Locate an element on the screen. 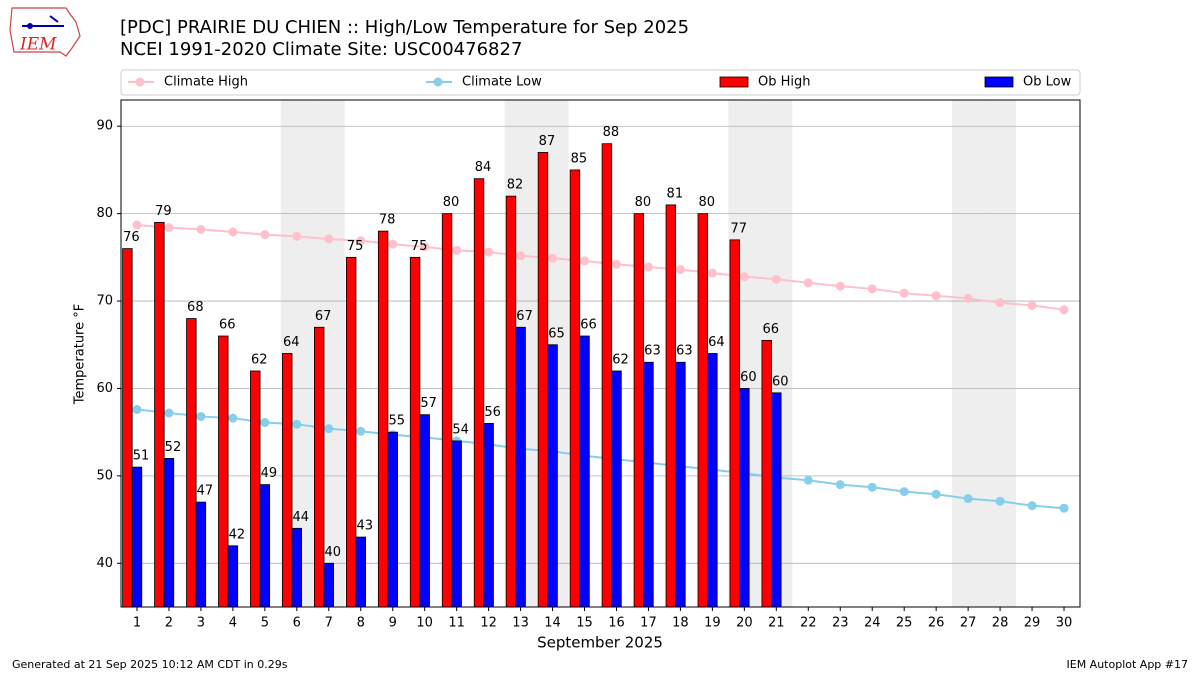  data-label: 43 is located at coordinates (364, 526).